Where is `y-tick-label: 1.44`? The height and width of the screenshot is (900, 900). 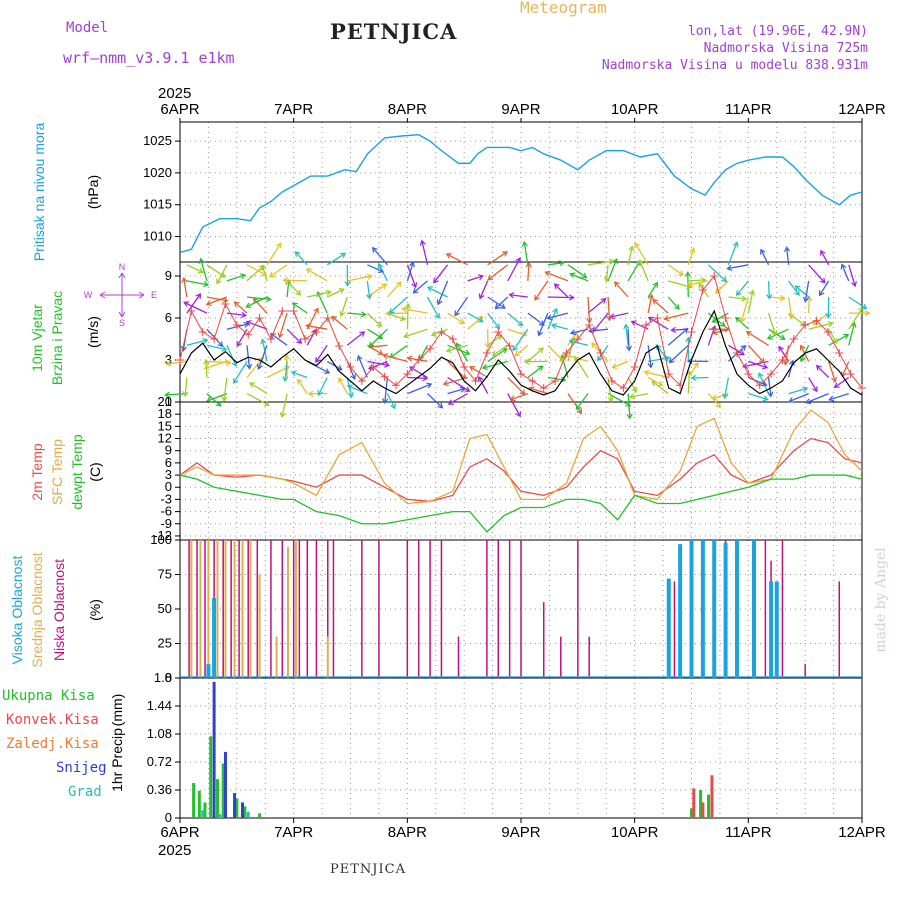
y-tick-label: 1.44 is located at coordinates (159, 705).